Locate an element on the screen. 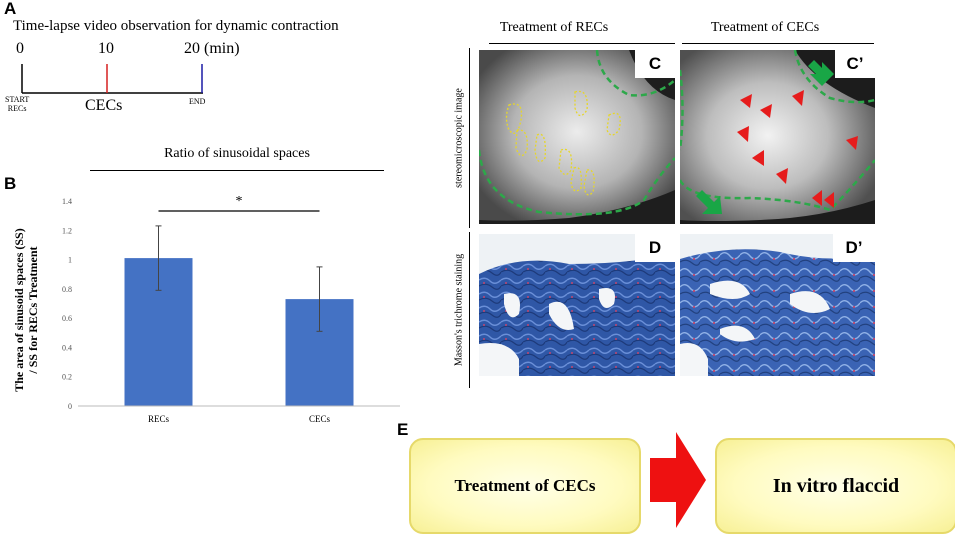 The image size is (955, 534). timeline-tick-label-10: 10 is located at coordinates (106, 48).